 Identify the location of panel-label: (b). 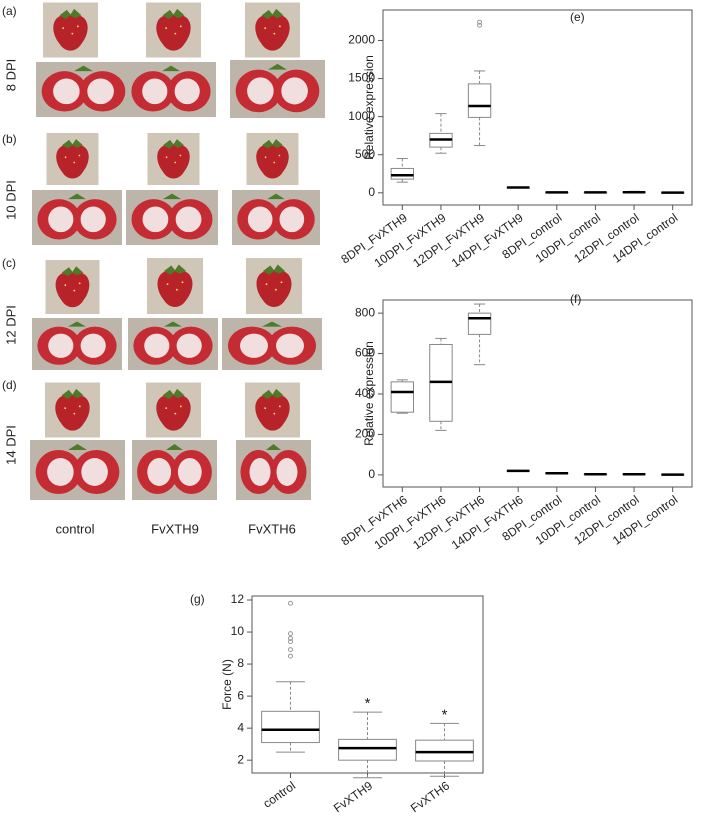
(9, 139).